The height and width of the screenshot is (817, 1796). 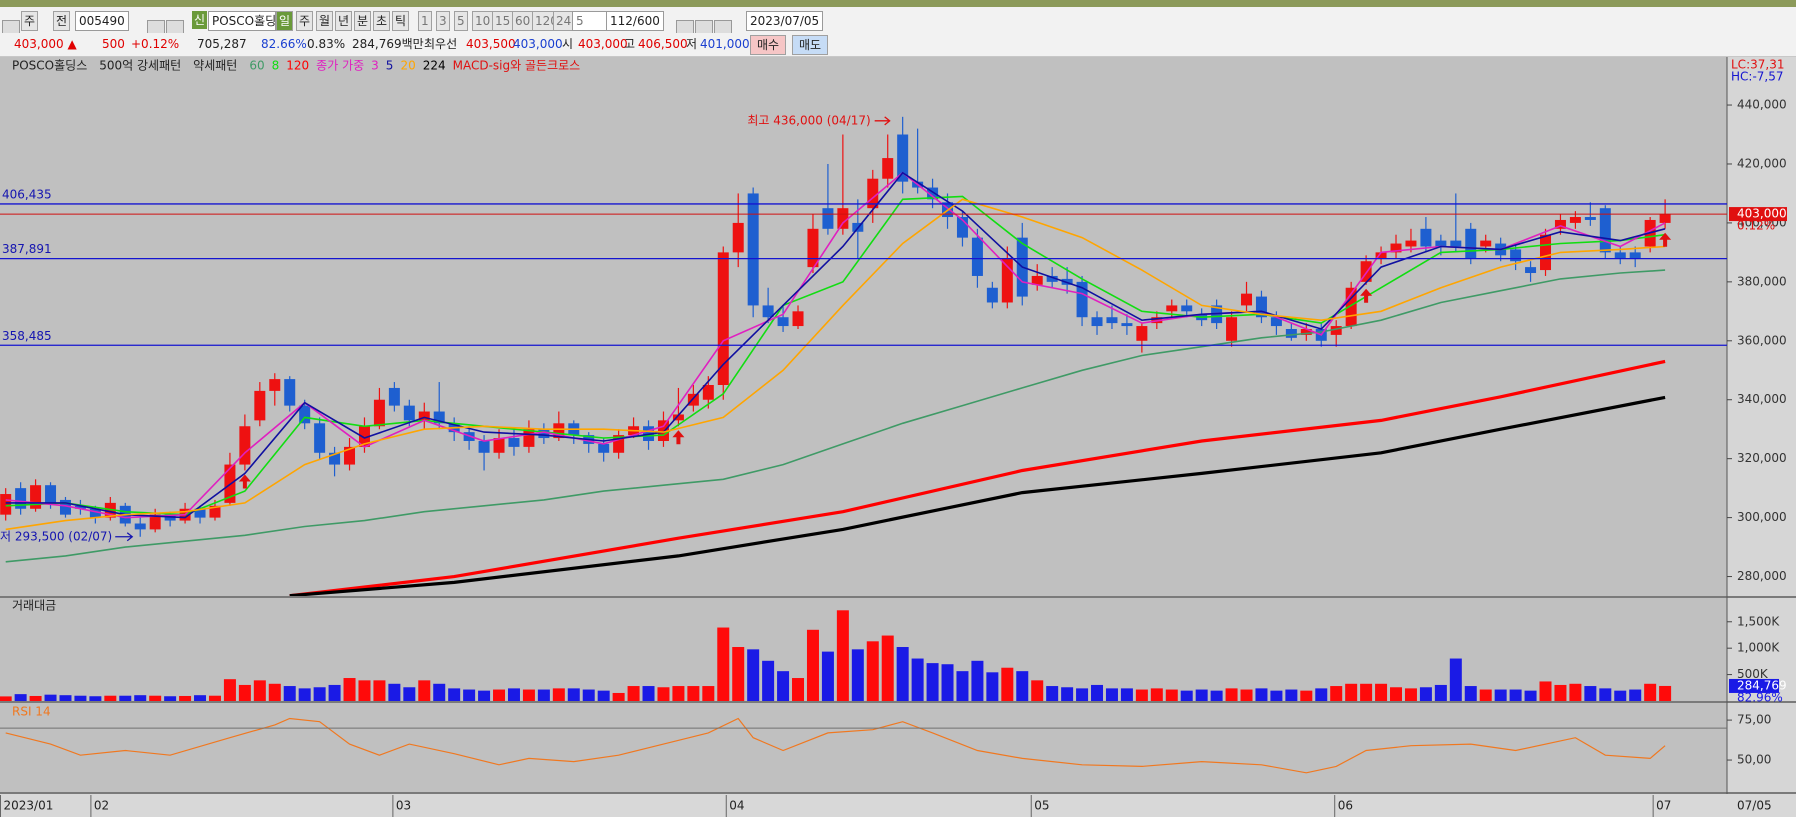 I want to click on stock-name-input: POSCO홀딩스, so click(x=242, y=21).